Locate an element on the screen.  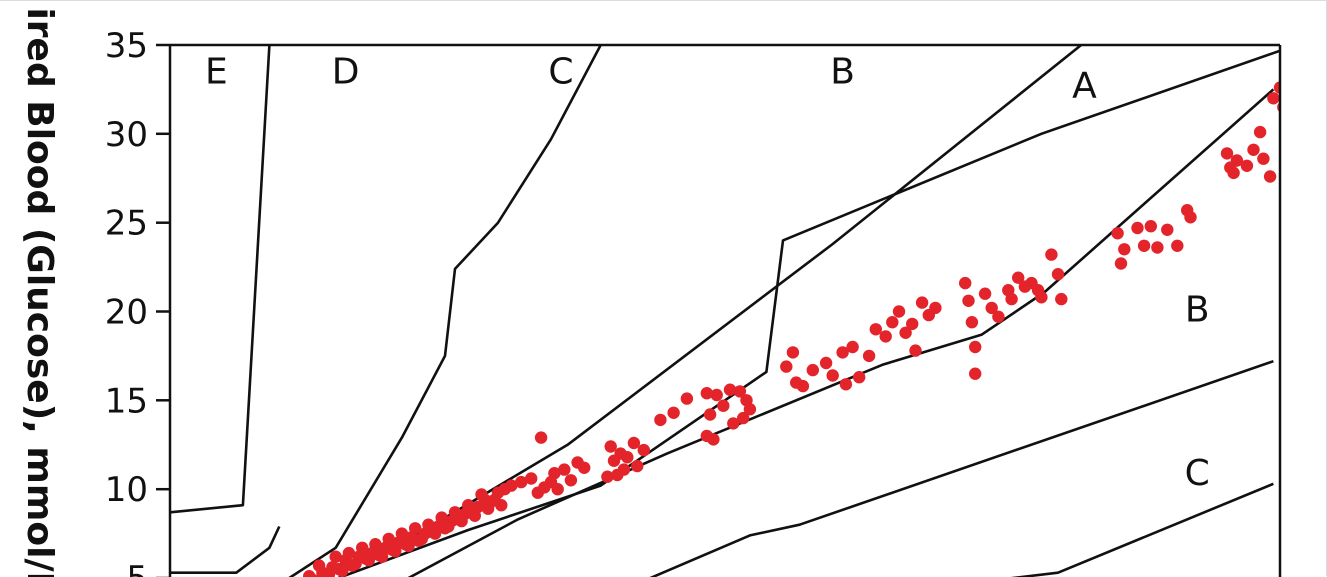
zone-label-c: C is located at coordinates (1197, 473).